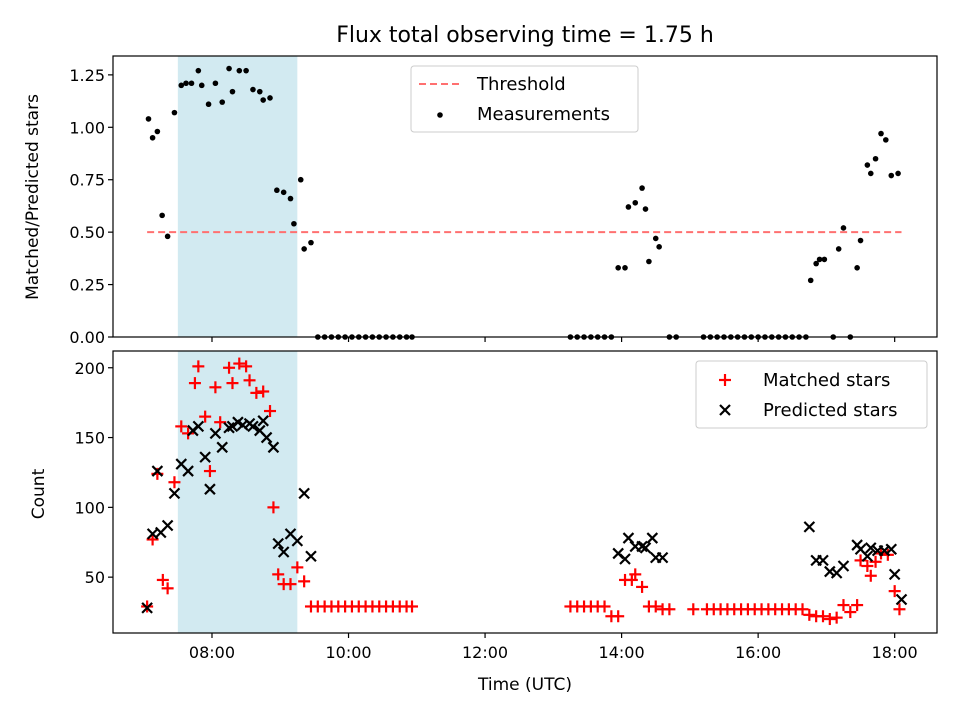 This screenshot has width=960, height=720. What do you see at coordinates (895, 652) in the screenshot?
I see `x-tick-label: 18:00` at bounding box center [895, 652].